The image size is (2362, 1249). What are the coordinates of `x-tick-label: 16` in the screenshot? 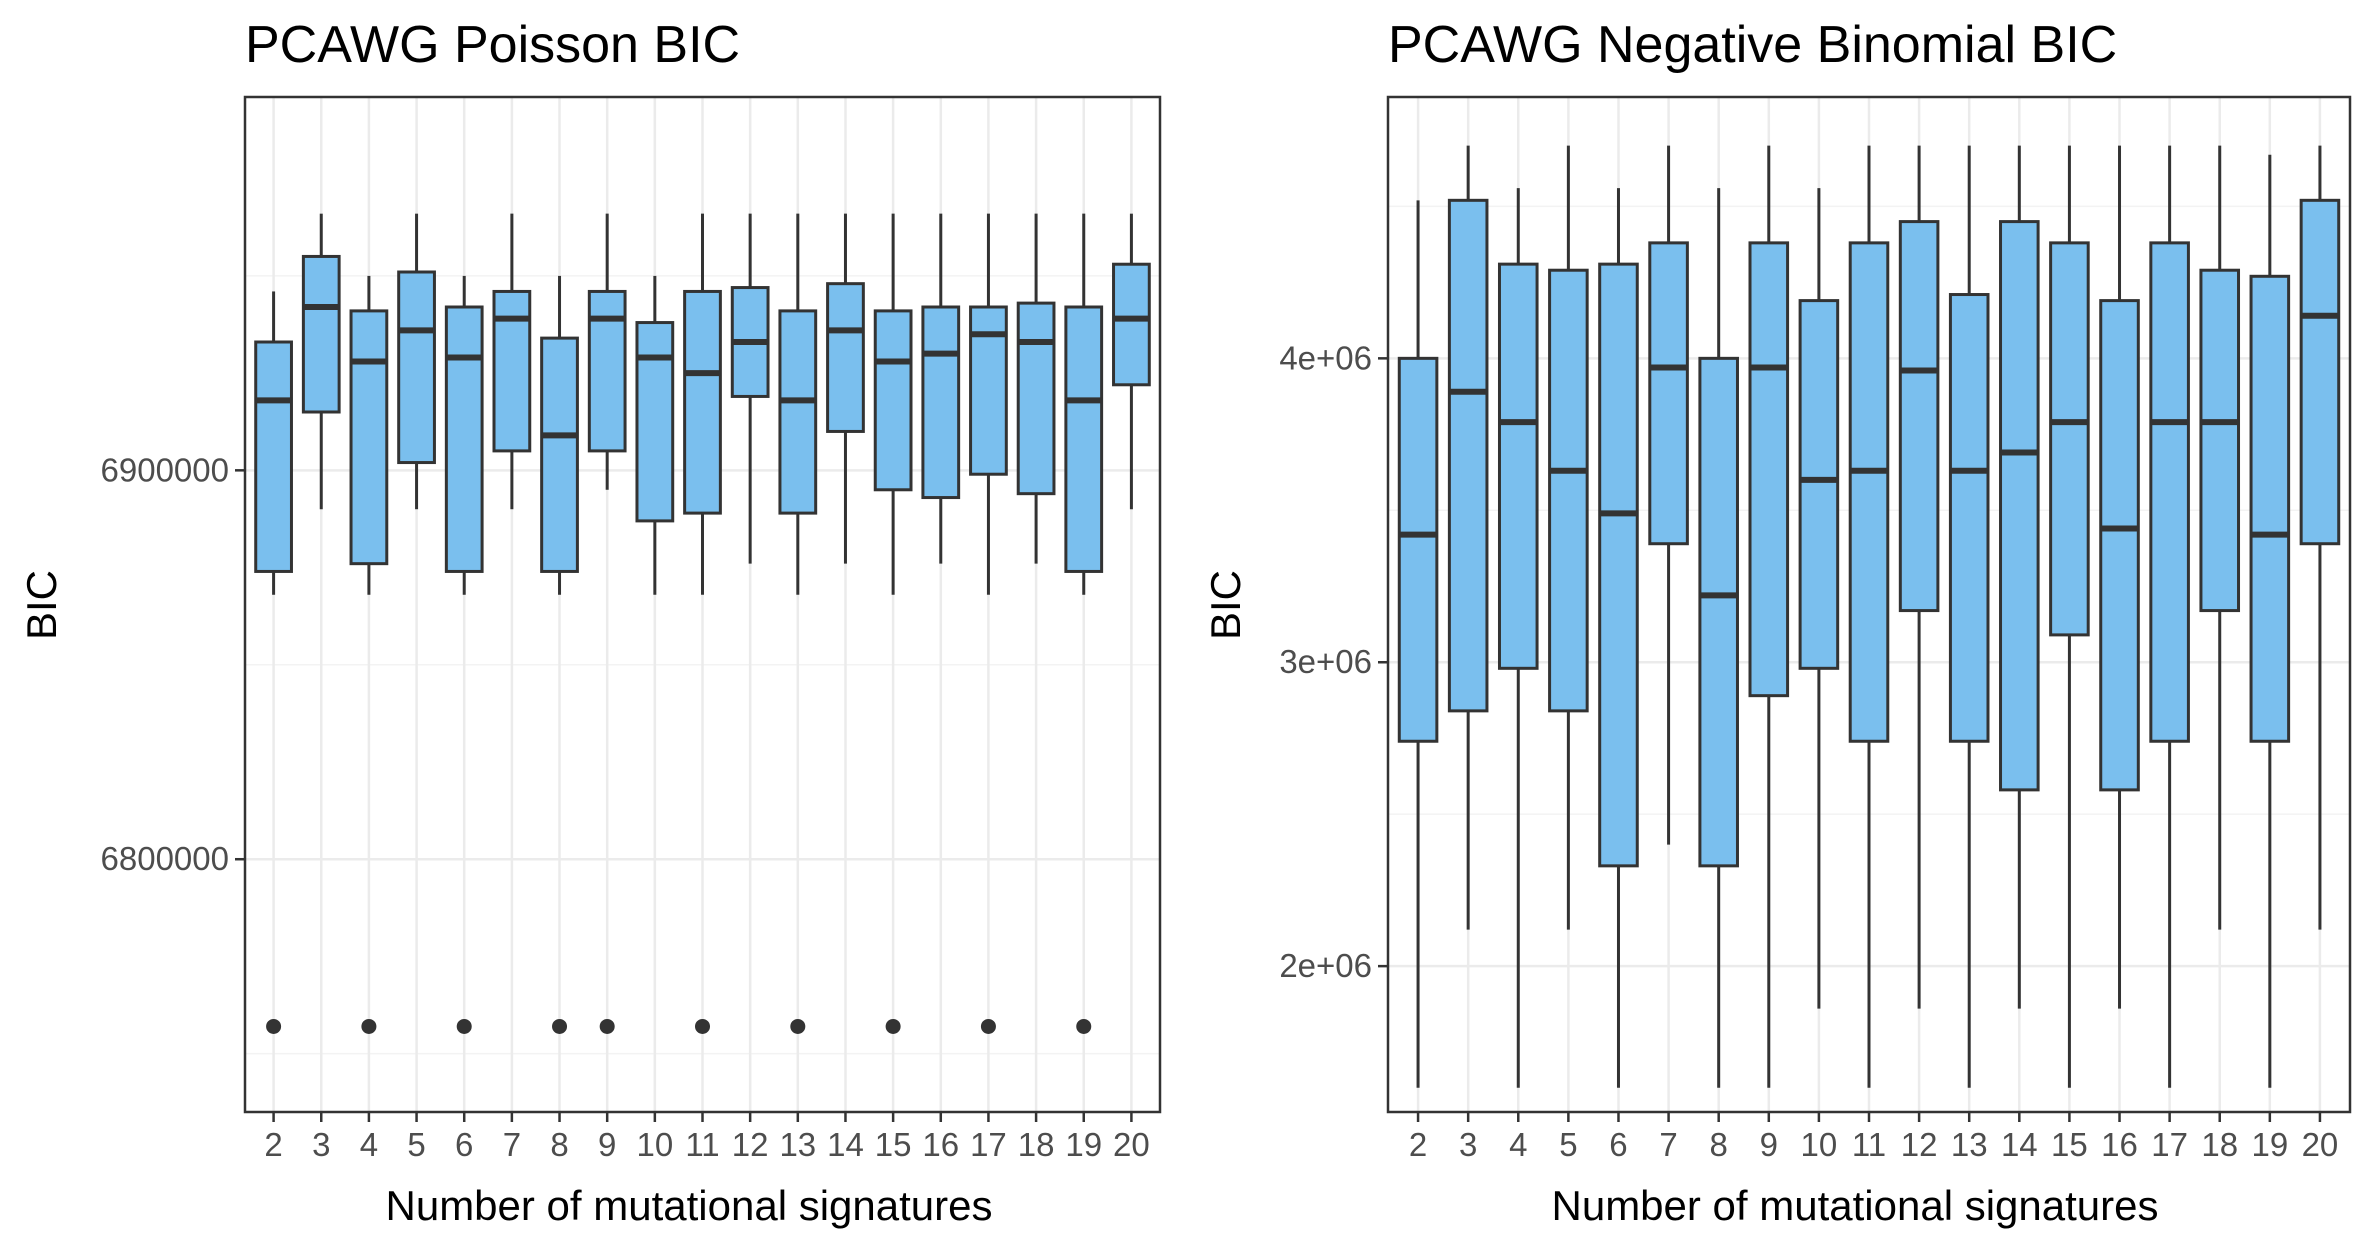 It's located at (940, 1144).